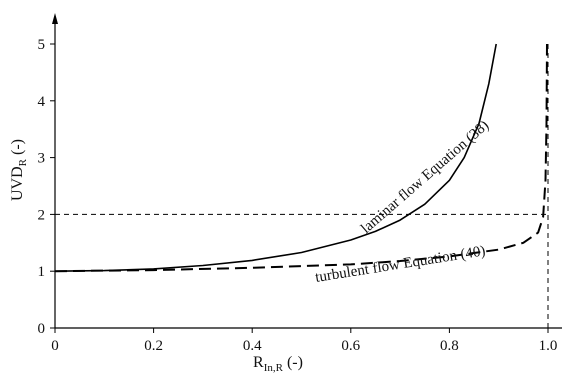  What do you see at coordinates (42, 45) in the screenshot?
I see `y-tick-label: 5` at bounding box center [42, 45].